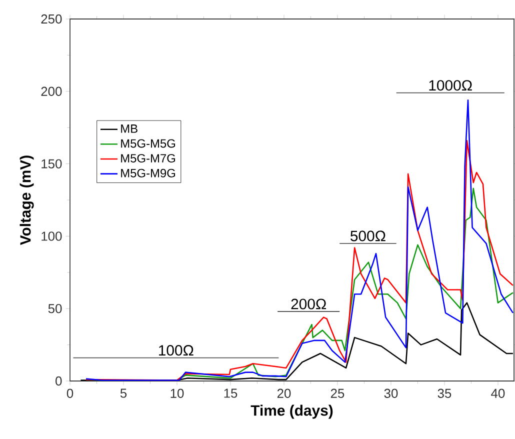  I want to click on annotation: 100Ω, so click(176, 350).